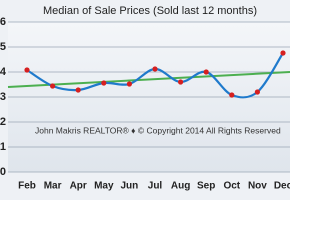 The image size is (320, 240). What do you see at coordinates (3, 72) in the screenshot?
I see `y-tick-label: 4` at bounding box center [3, 72].